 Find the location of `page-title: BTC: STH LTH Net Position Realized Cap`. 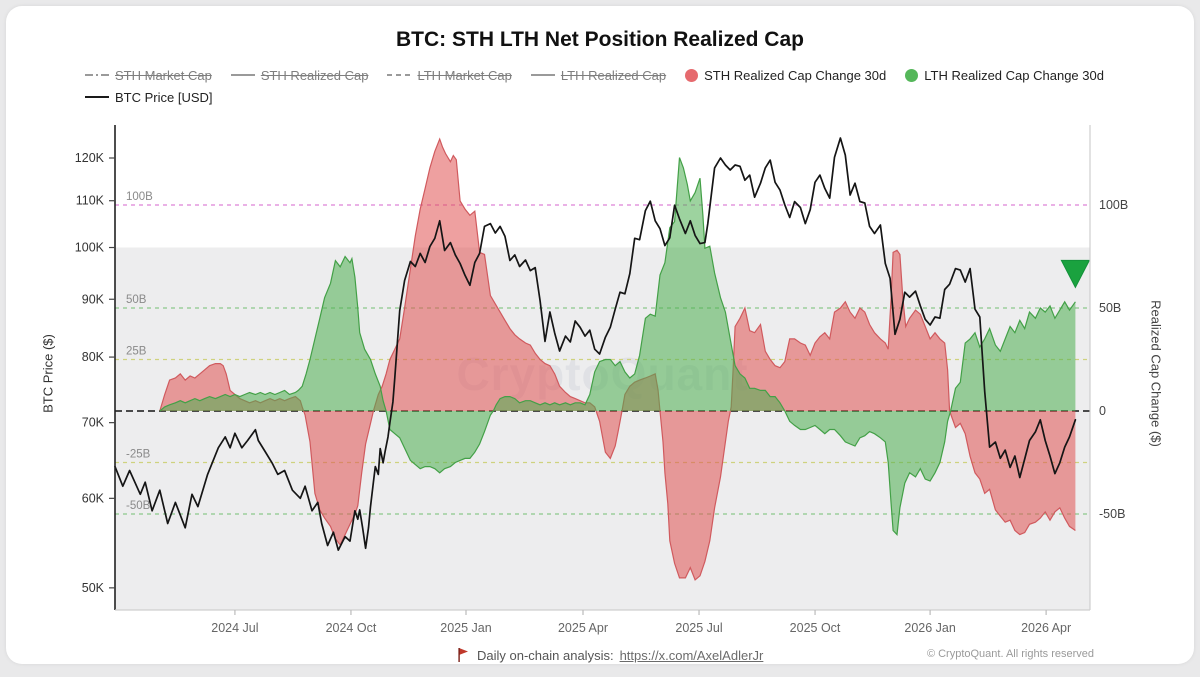

page-title: BTC: STH LTH Net Position Realized Cap is located at coordinates (600, 39).